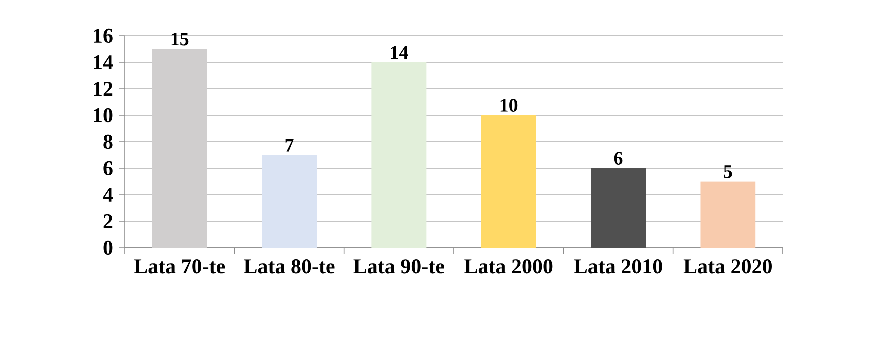 Image resolution: width=894 pixels, height=350 pixels. What do you see at coordinates (108, 248) in the screenshot?
I see `y-tick-label: 0` at bounding box center [108, 248].